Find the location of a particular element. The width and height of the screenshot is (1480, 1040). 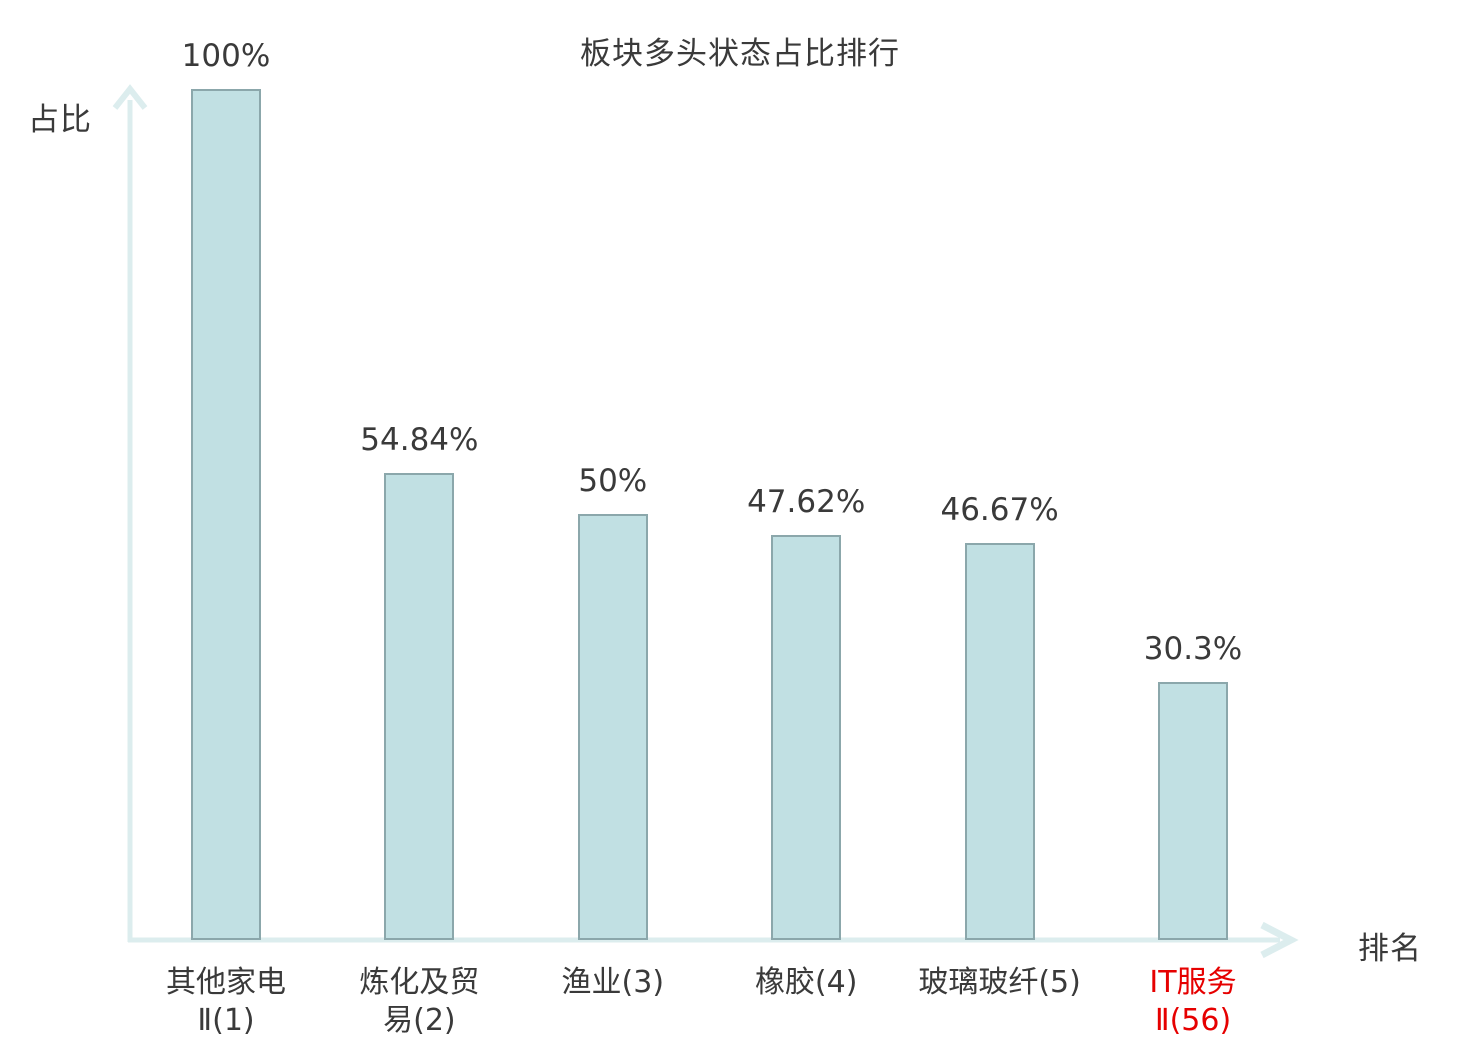

bar-value-label: 46.67% is located at coordinates (999, 510).